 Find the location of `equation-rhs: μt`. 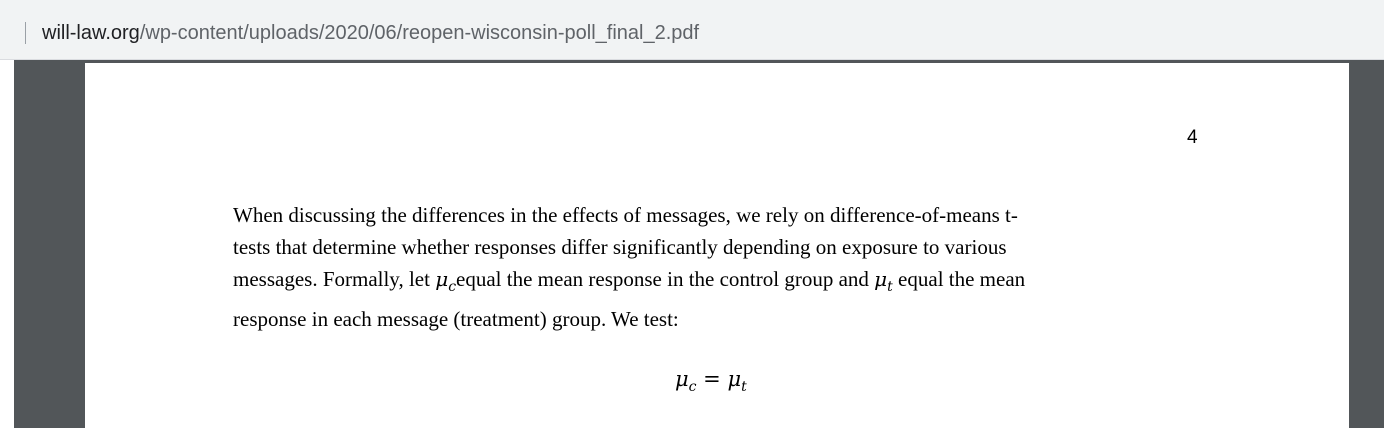

equation-rhs: μt is located at coordinates (737, 381).